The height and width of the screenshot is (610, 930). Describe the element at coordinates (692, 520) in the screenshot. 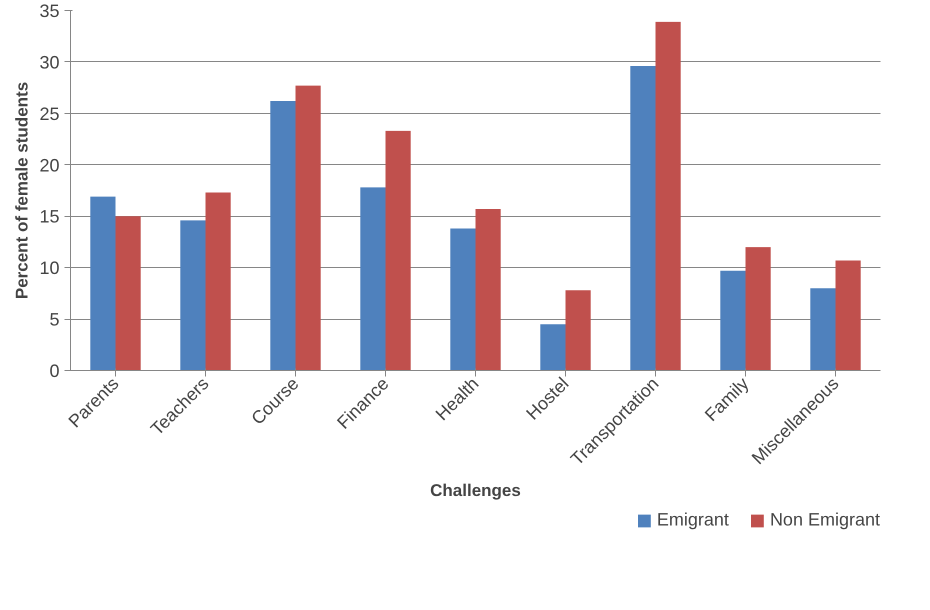

I see `legend-label: Emigrant` at that location.